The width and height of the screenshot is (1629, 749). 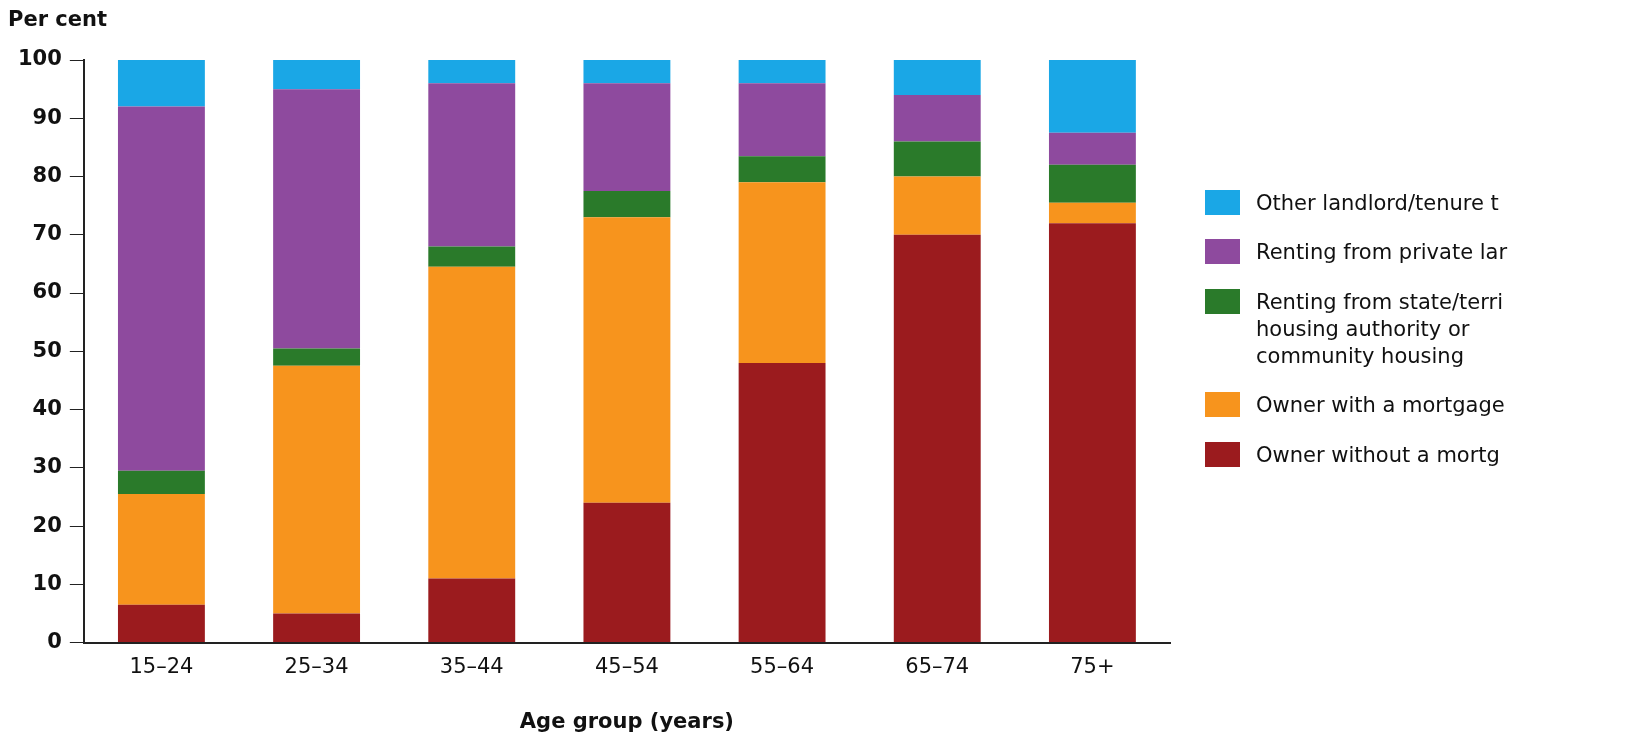 I want to click on legend-label: Renting from state/terri housing authority or community housing, so click(x=1379, y=329).